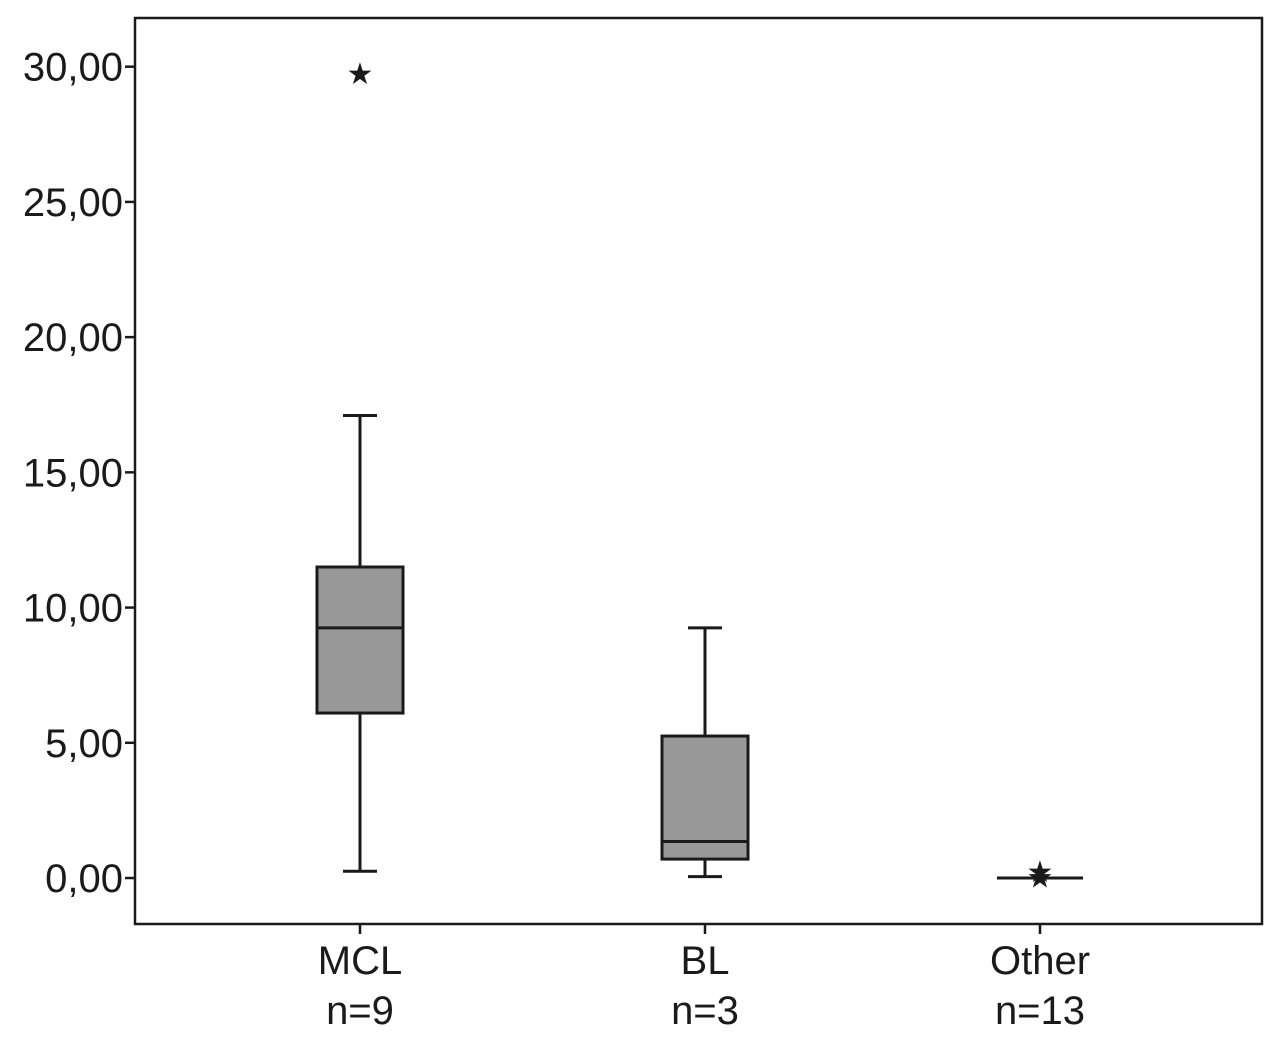  I want to click on y-tick-label: 0,00, so click(84, 879).